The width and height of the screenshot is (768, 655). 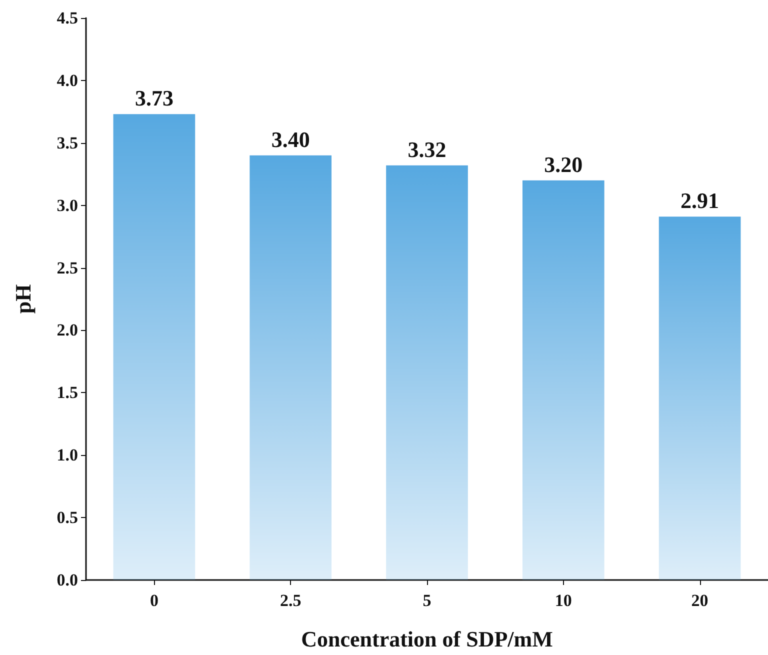 What do you see at coordinates (67, 518) in the screenshot?
I see `y-tick-label: 0.5` at bounding box center [67, 518].